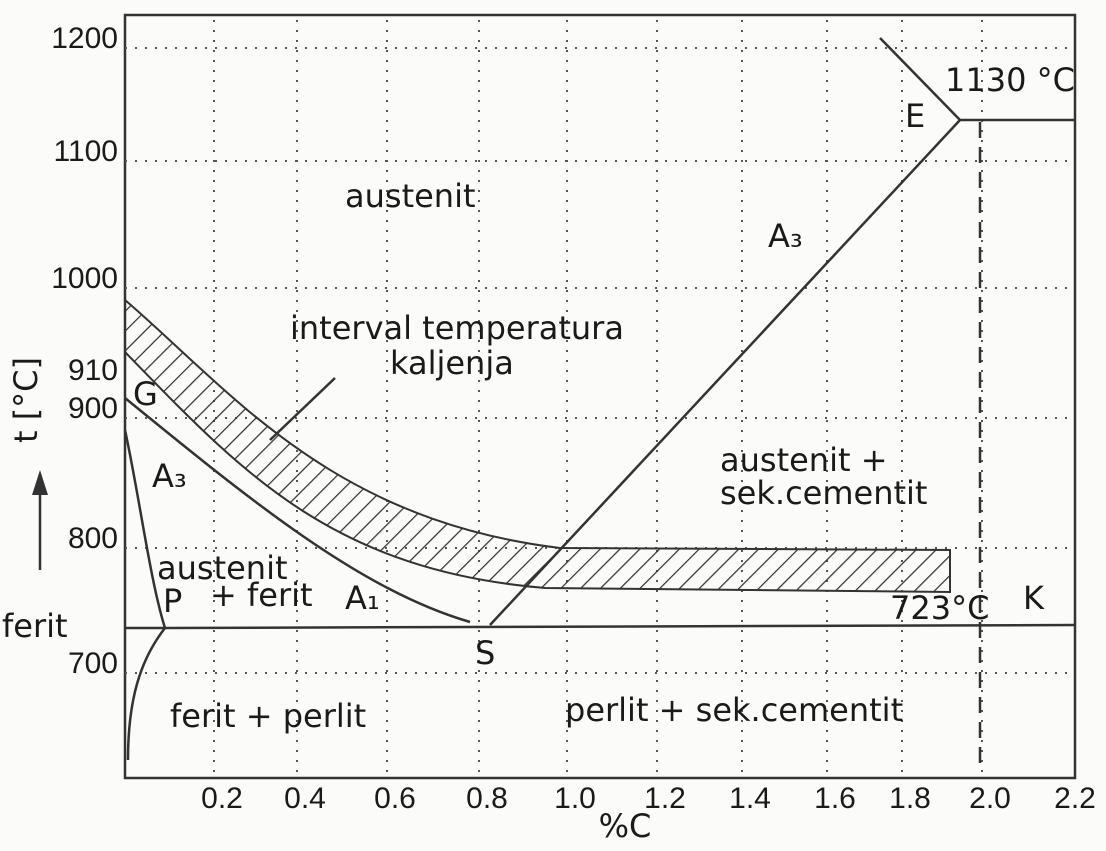 The image size is (1106, 851). I want to click on region-label: austenit +, so click(804, 460).